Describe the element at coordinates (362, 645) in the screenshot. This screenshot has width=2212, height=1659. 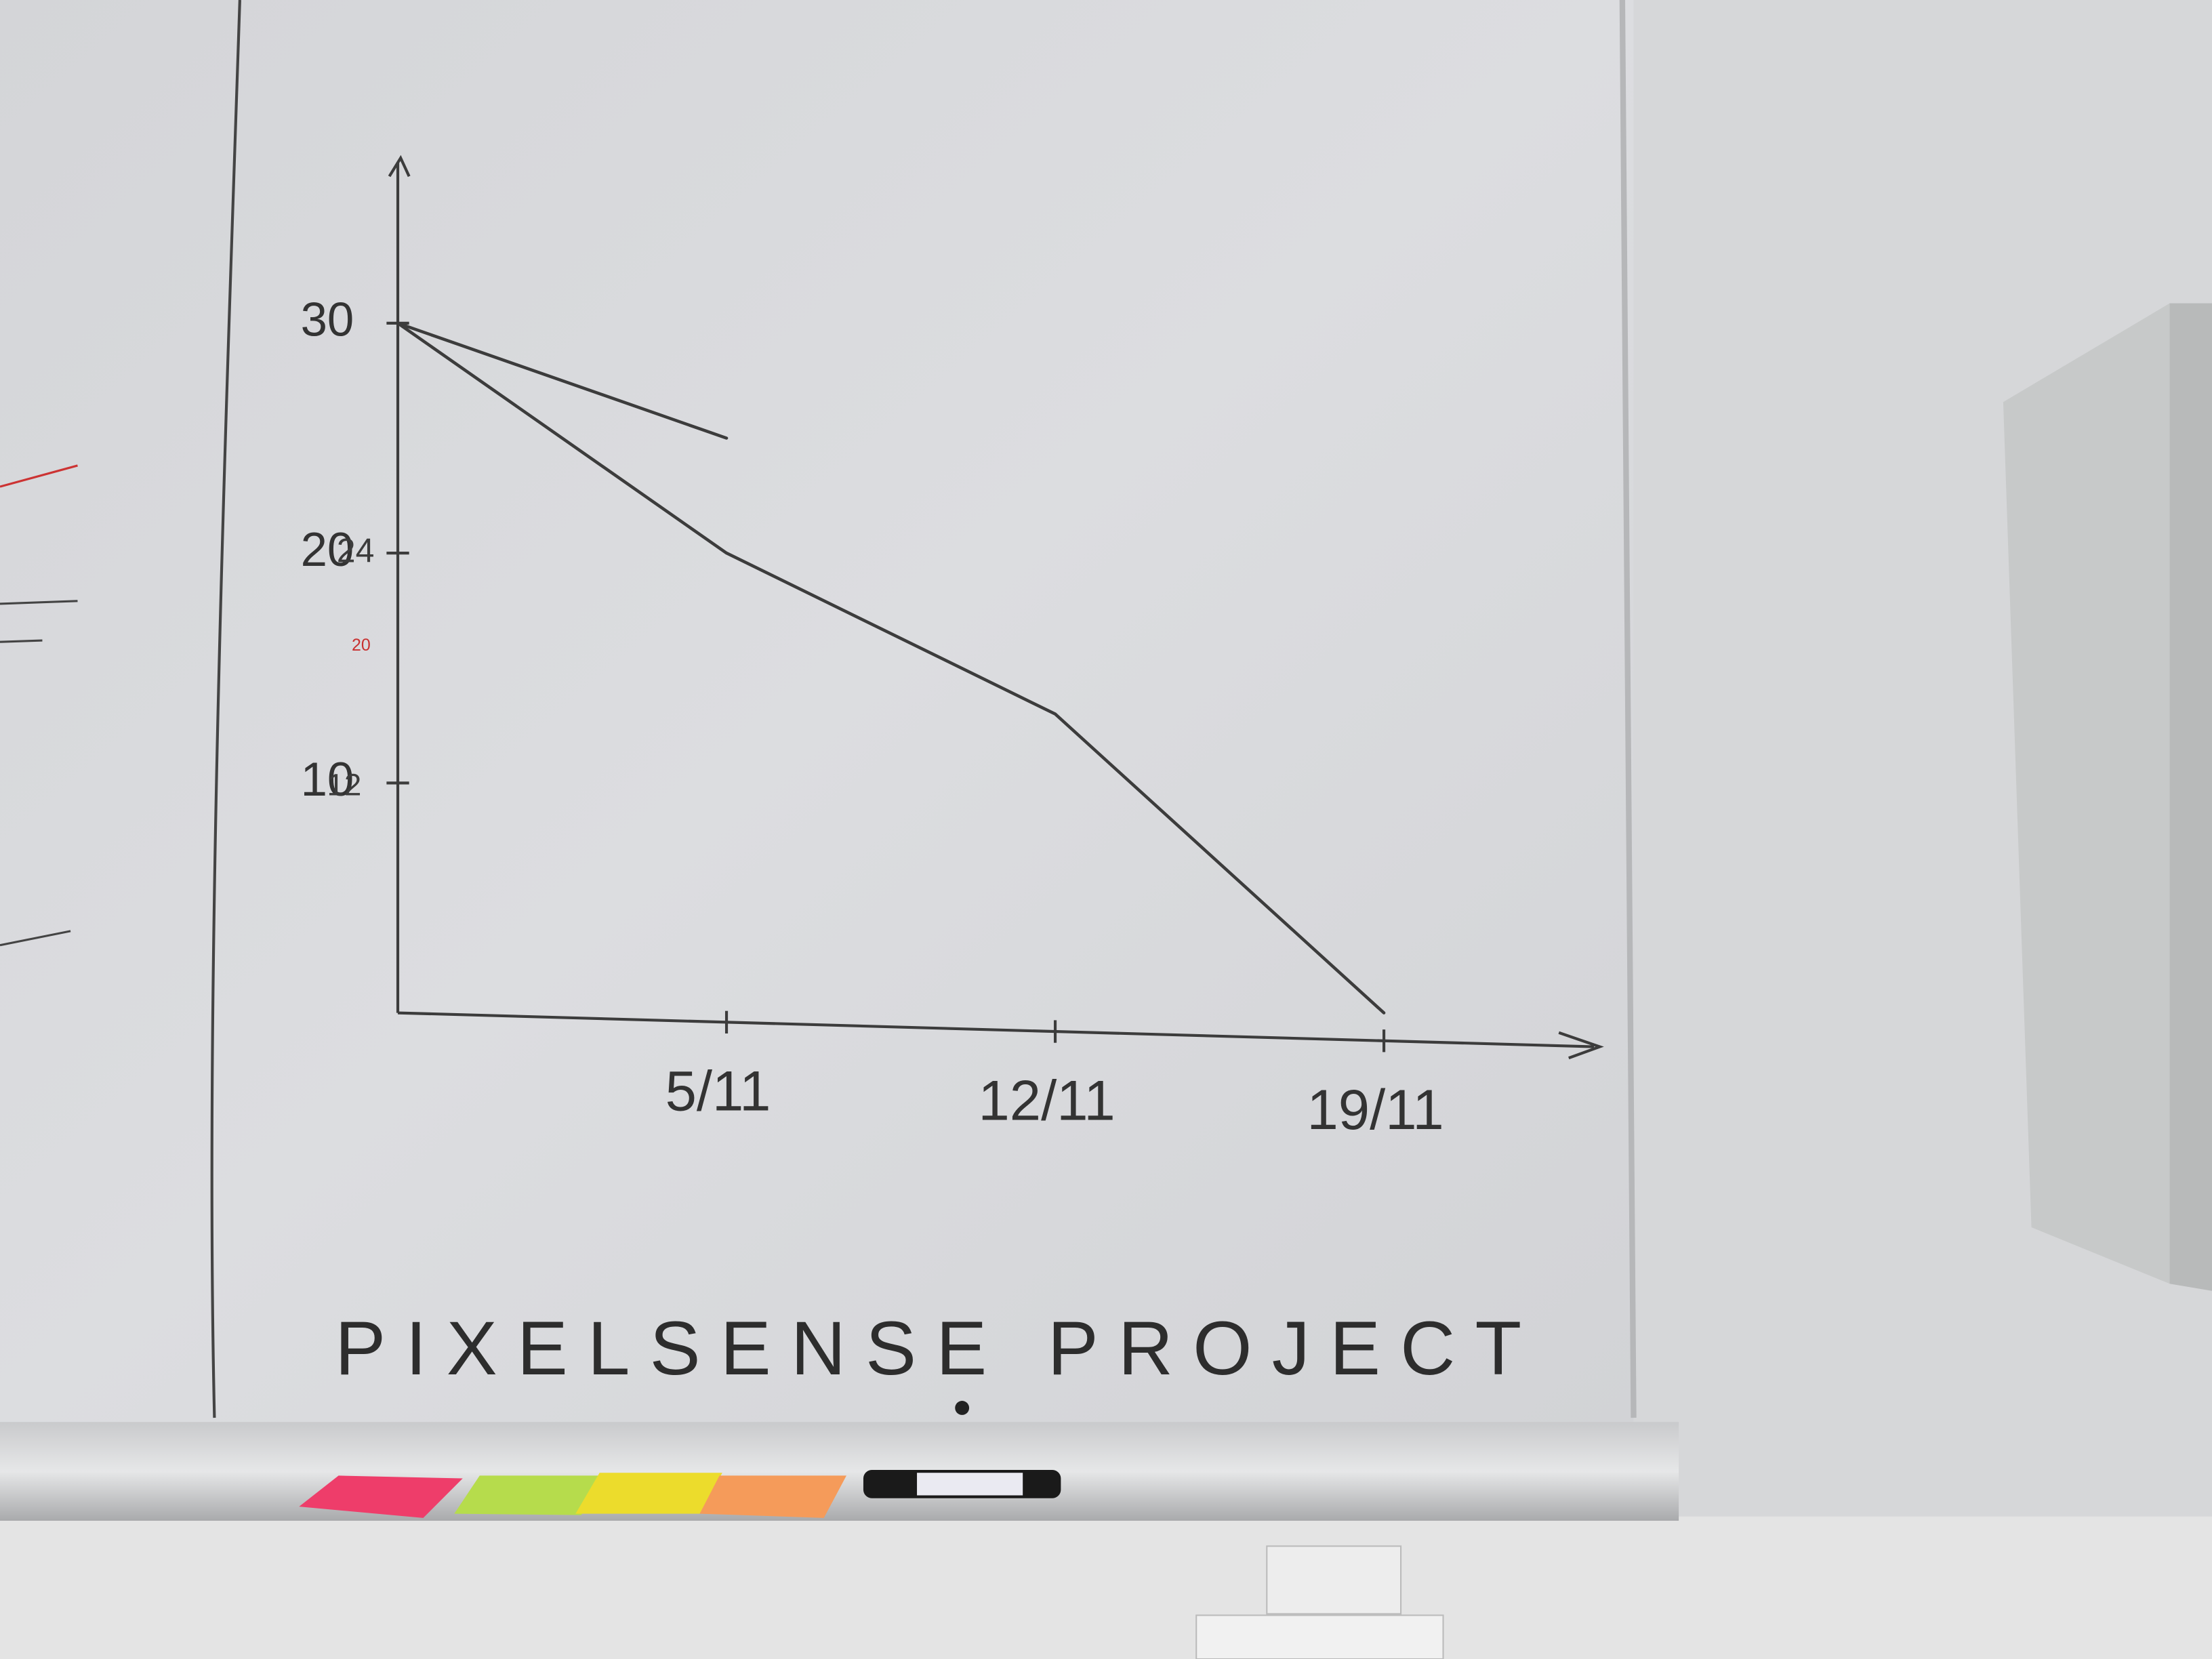
I see `annotation: 20` at that location.